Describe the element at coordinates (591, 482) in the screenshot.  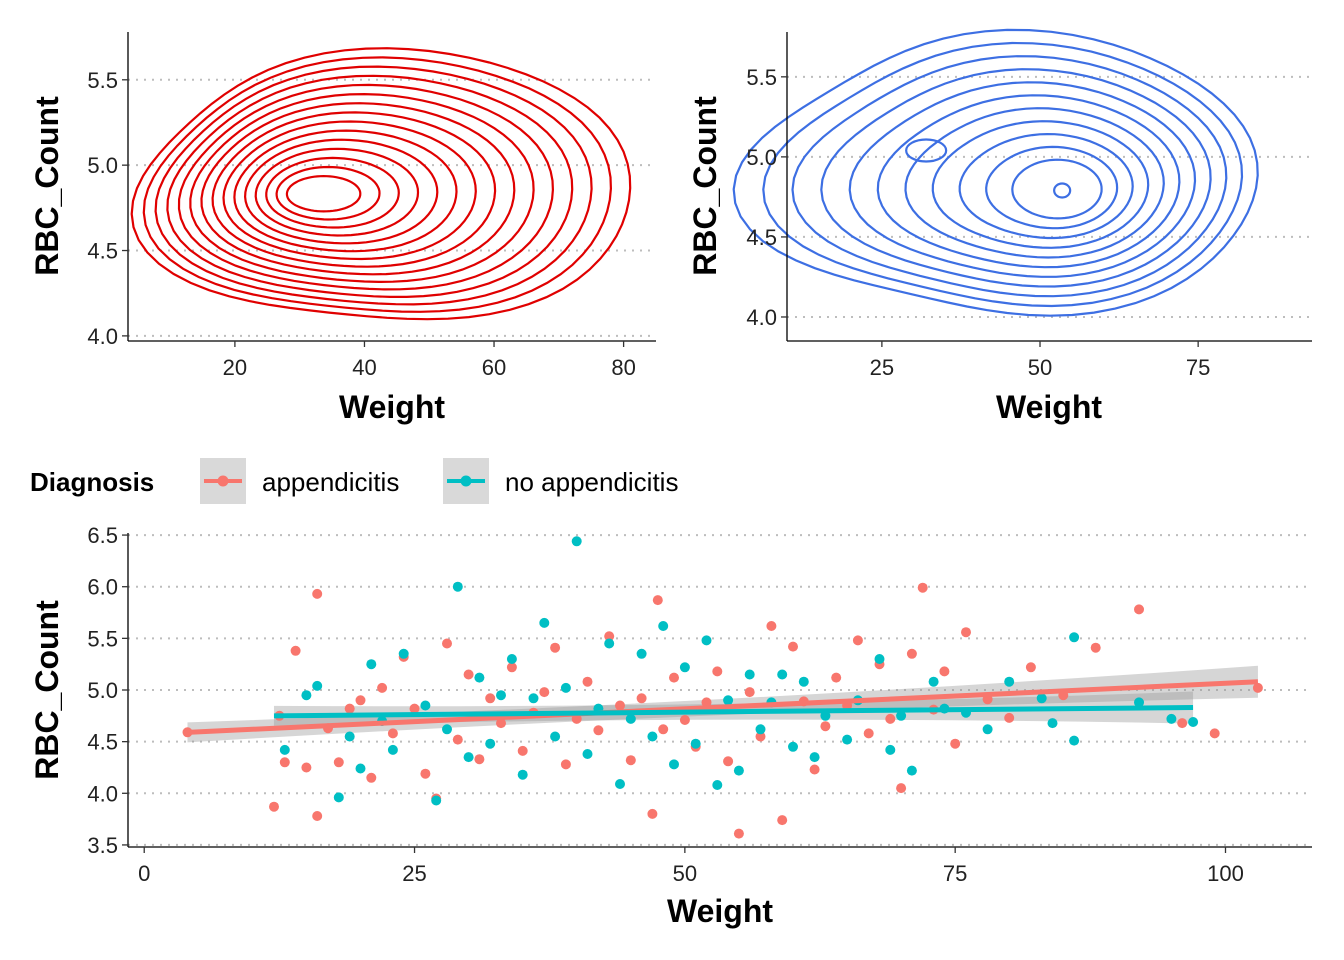
I see `legend-label: no appendicitis` at that location.